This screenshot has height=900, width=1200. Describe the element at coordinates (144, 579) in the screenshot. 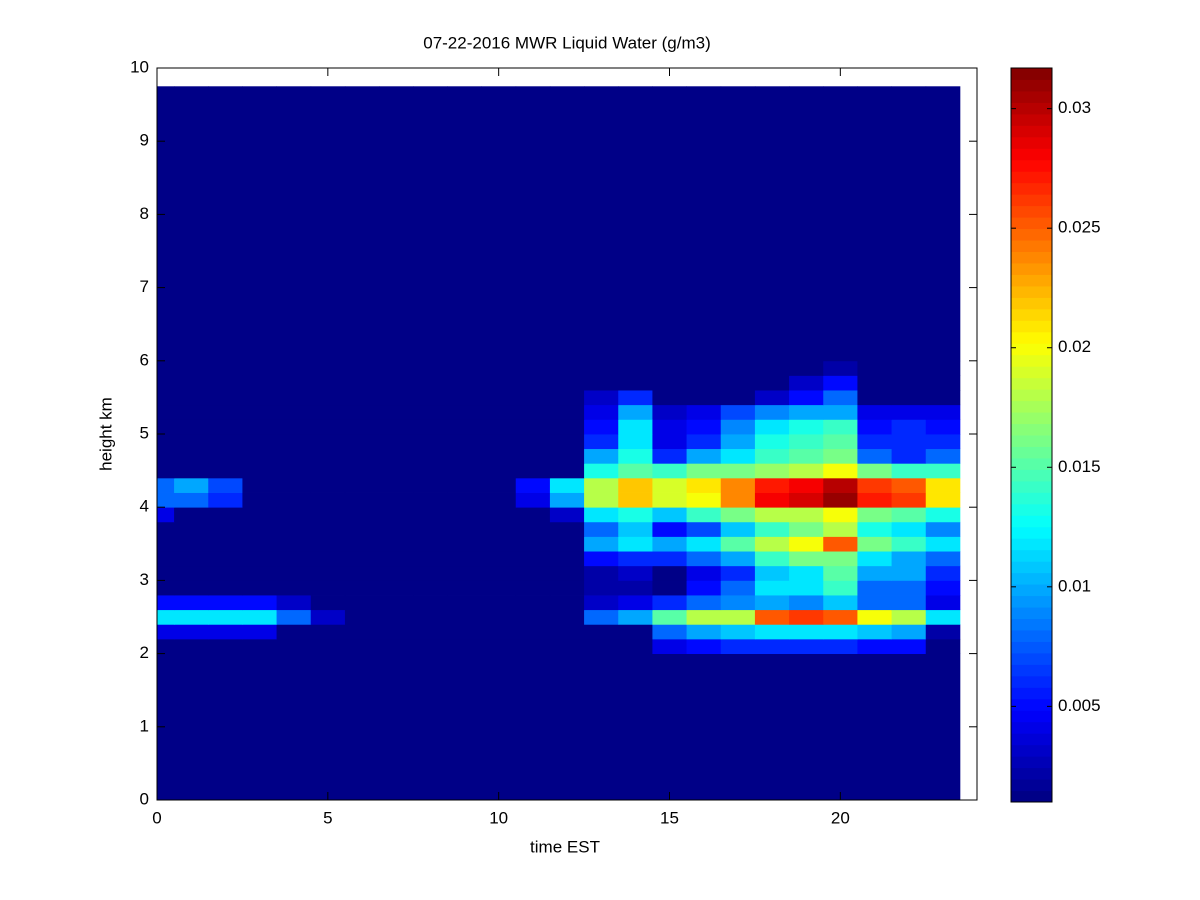

I see `y-tick-label: 3` at that location.